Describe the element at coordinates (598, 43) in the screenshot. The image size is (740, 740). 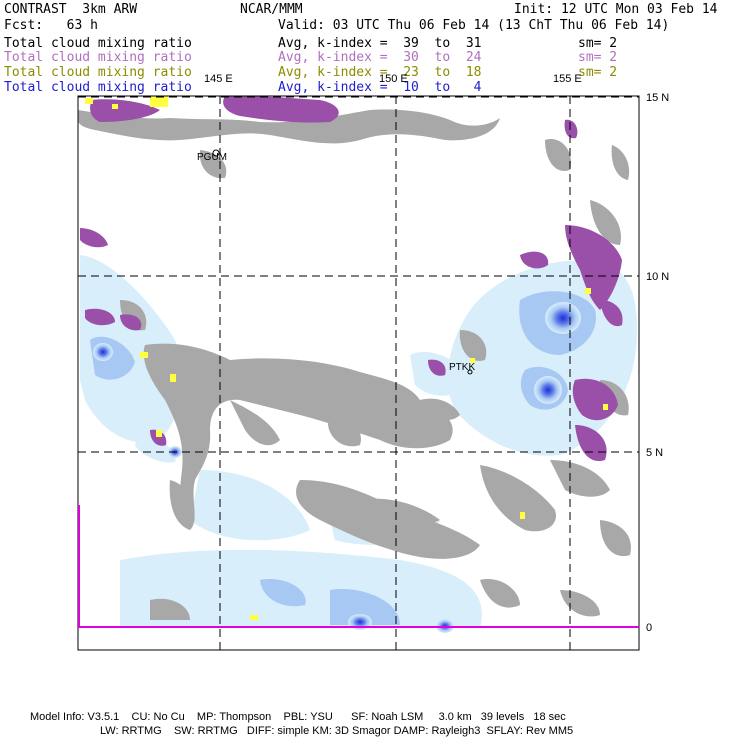
I see `field-sm-1: sm= 2` at that location.